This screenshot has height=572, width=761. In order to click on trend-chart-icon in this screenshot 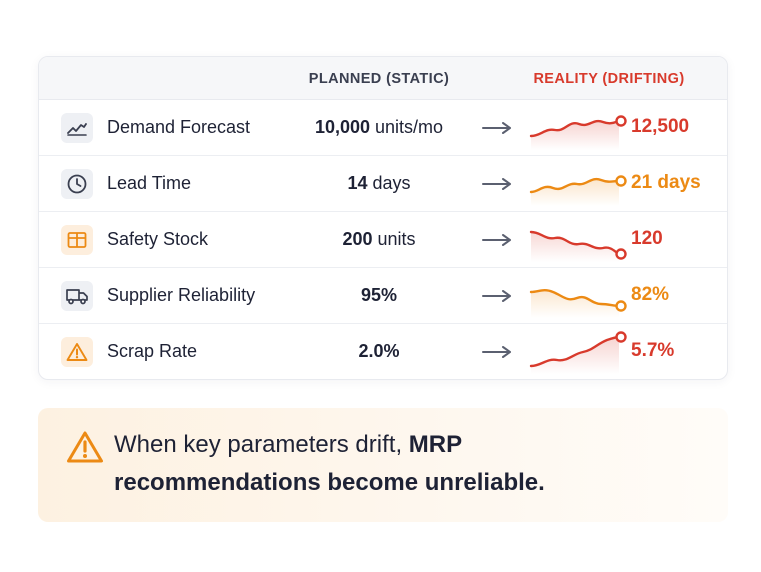, I will do `click(77, 128)`.